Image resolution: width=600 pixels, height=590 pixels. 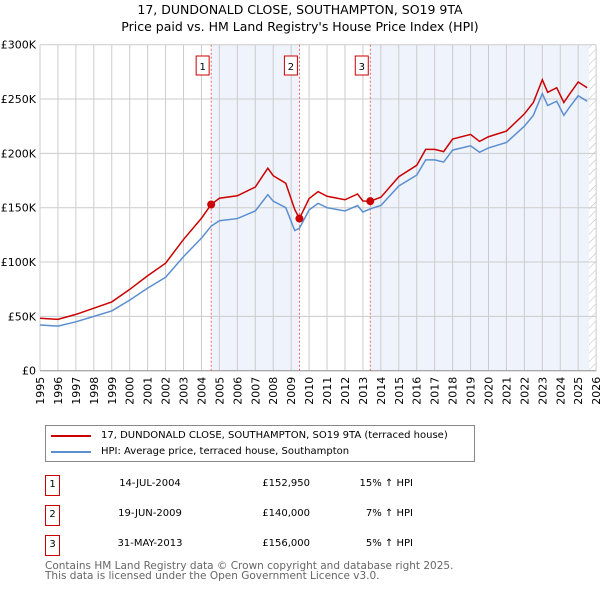 What do you see at coordinates (237, 391) in the screenshot?
I see `x-tick-label: 2006` at bounding box center [237, 391].